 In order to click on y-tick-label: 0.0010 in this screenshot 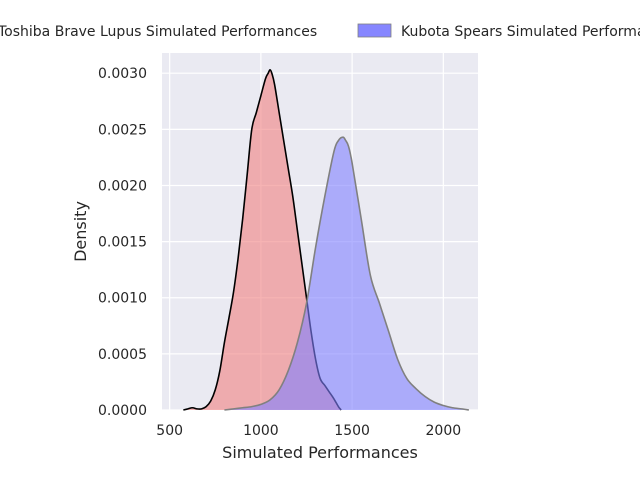, I will do `click(122, 299)`.